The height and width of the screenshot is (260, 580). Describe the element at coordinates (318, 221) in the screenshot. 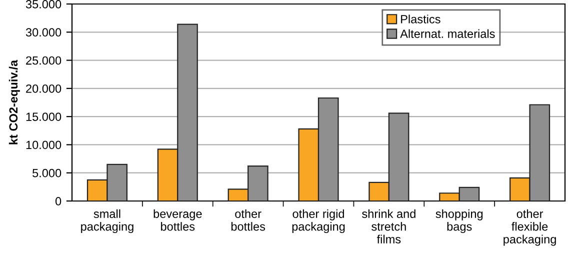

I see `x-tick-label: other rigid packaging` at that location.